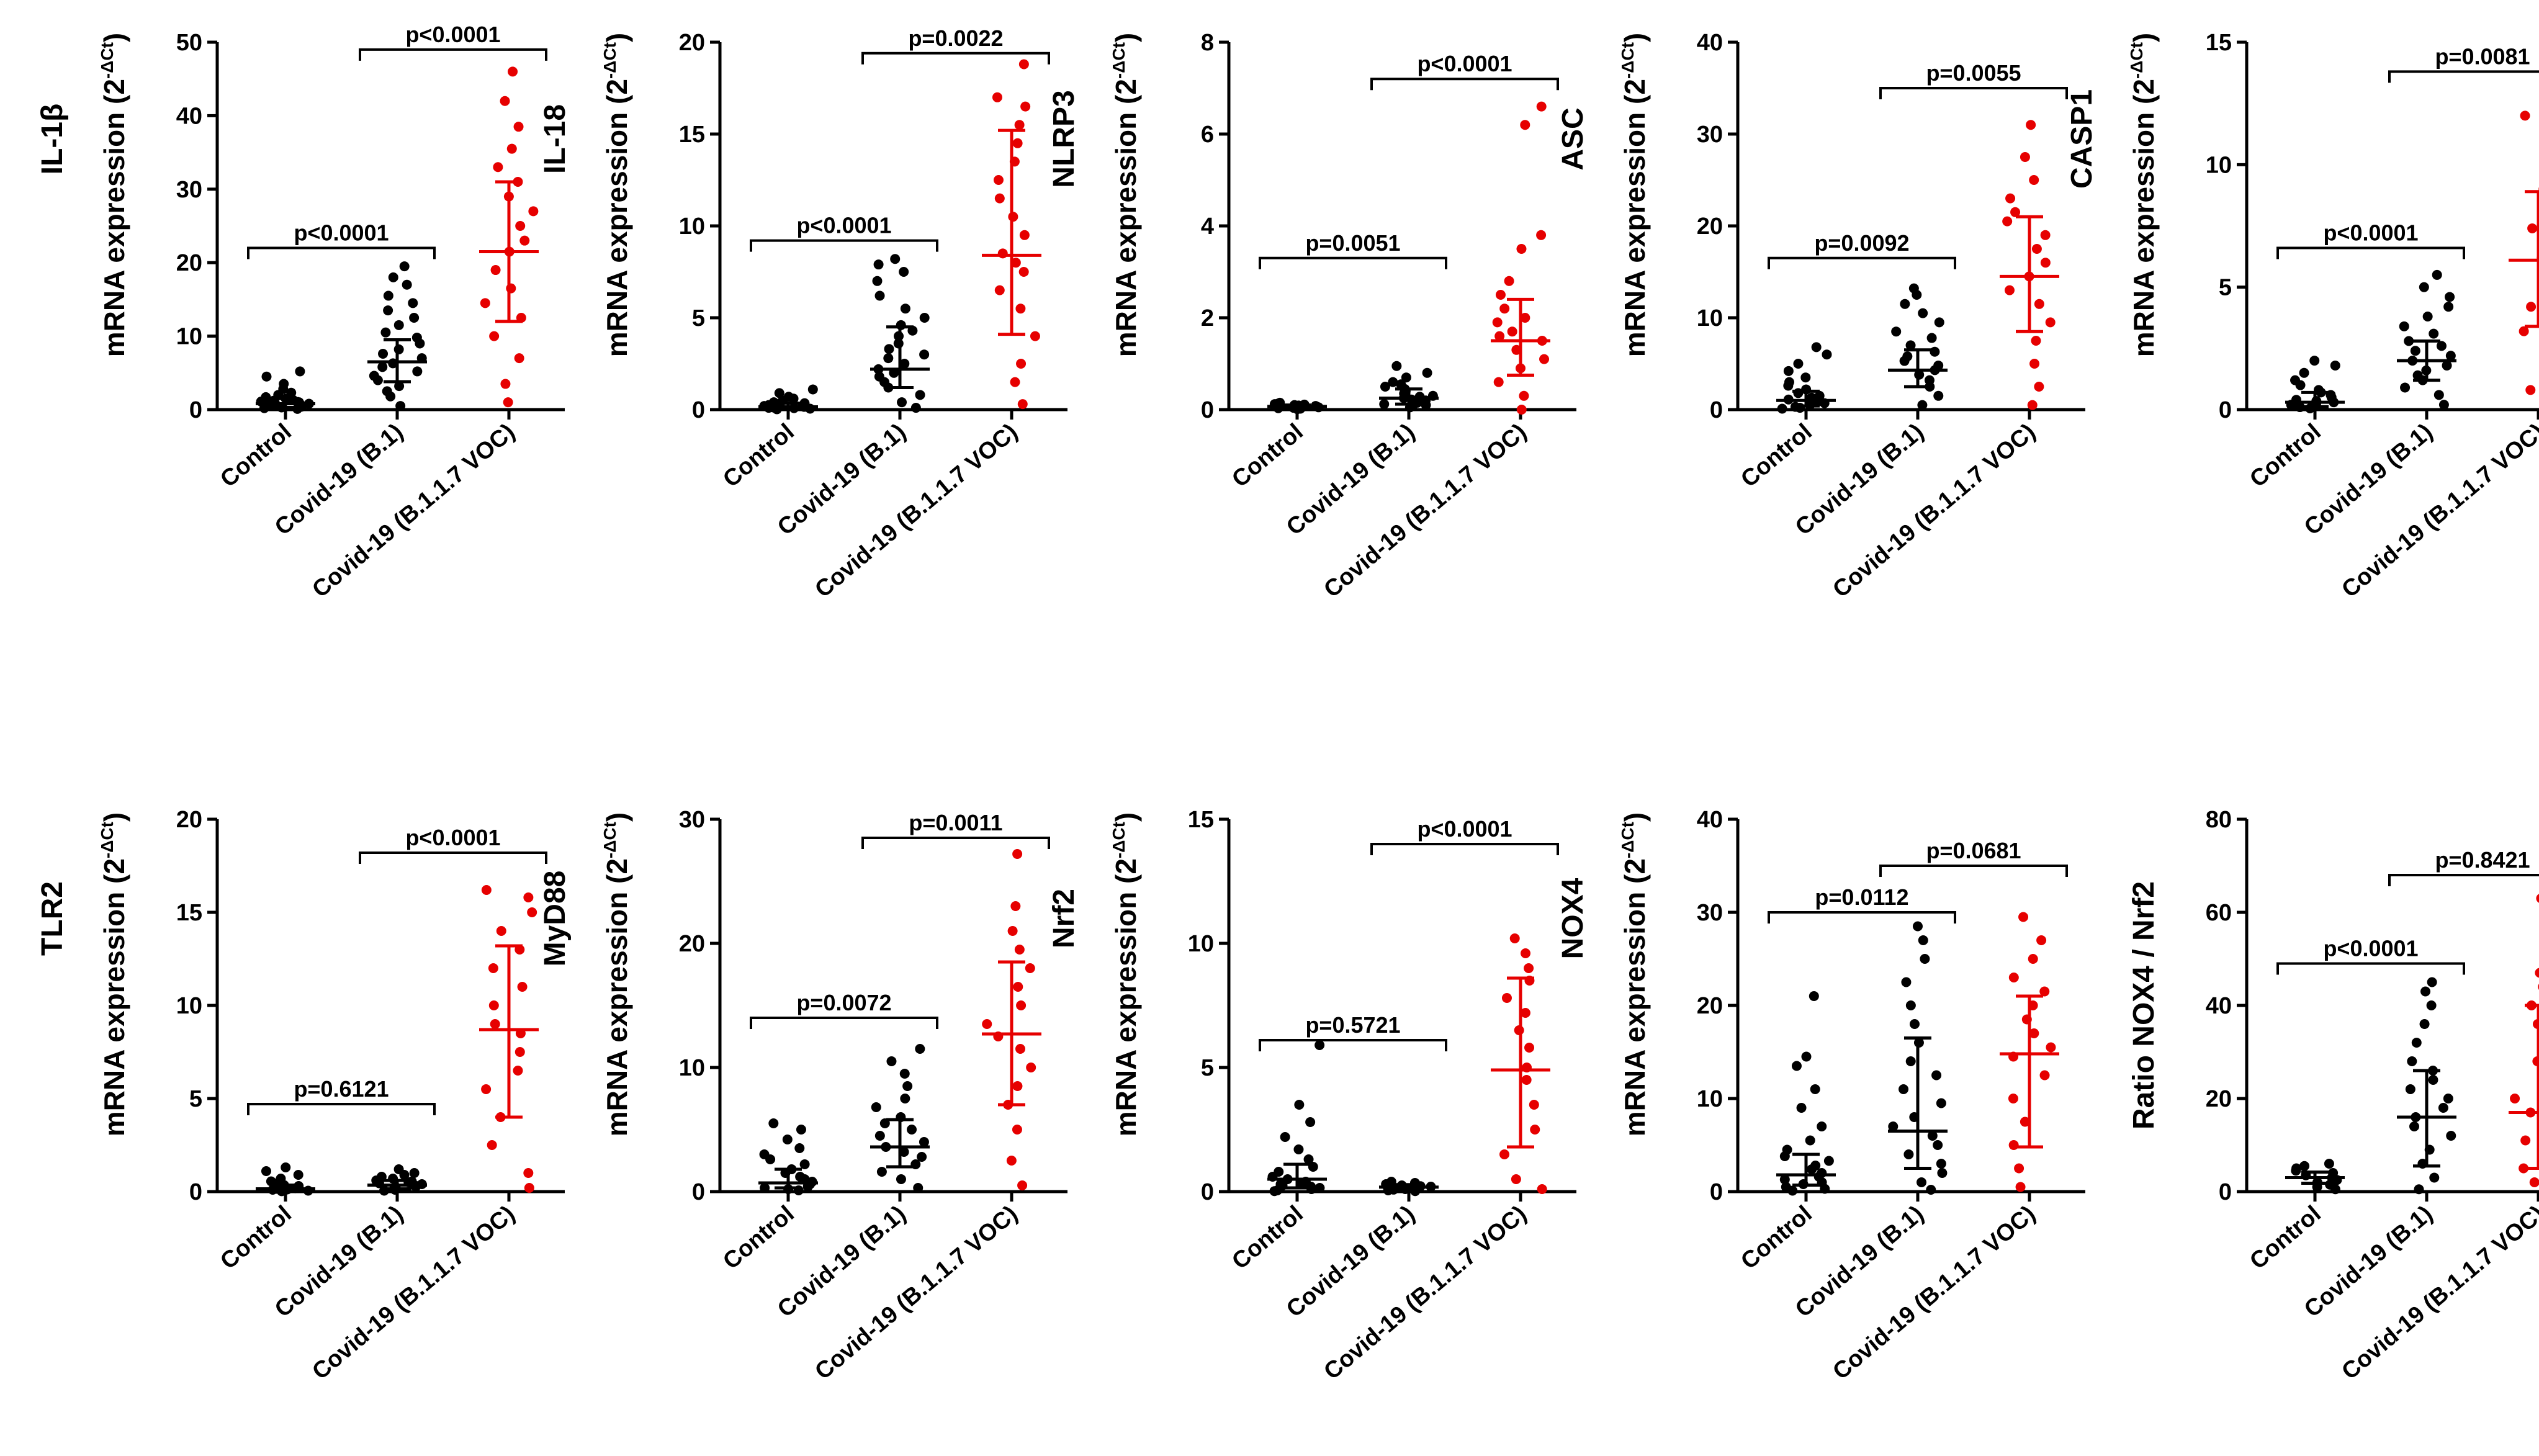 The image size is (2539, 1456). Describe the element at coordinates (692, 226) in the screenshot. I see `y-tick-label: 10` at that location.